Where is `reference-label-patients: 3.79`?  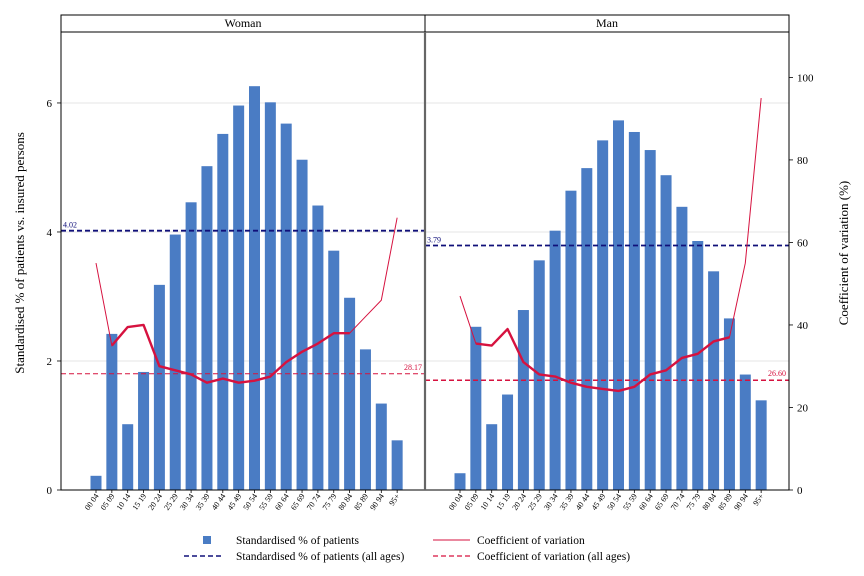
reference-label-patients: 3.79 is located at coordinates (434, 240).